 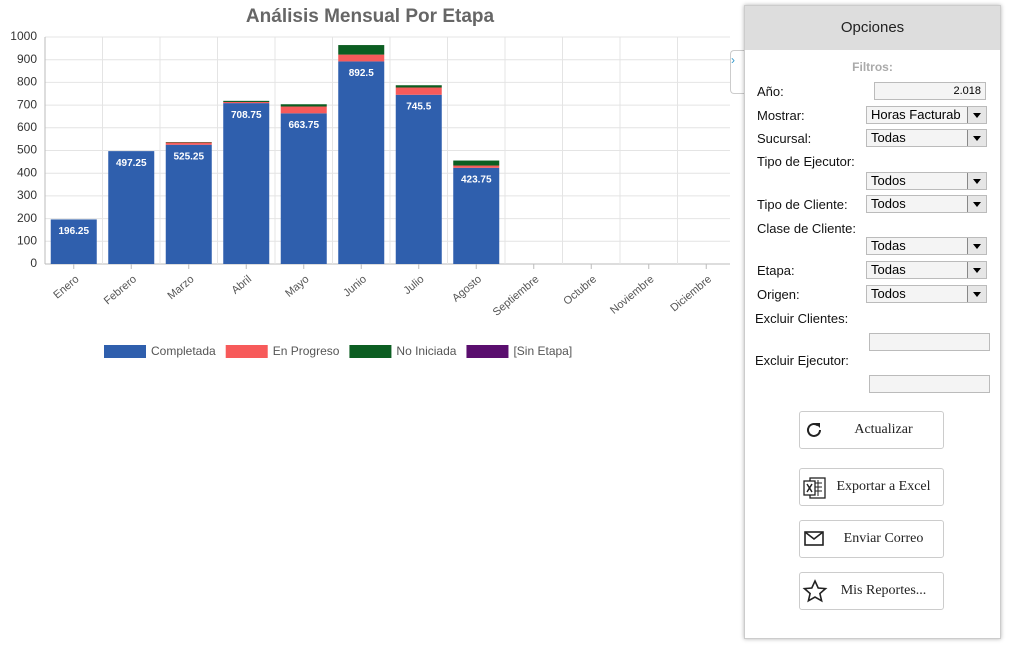 I want to click on field-label: Excluir Clientes:, so click(x=805, y=318).